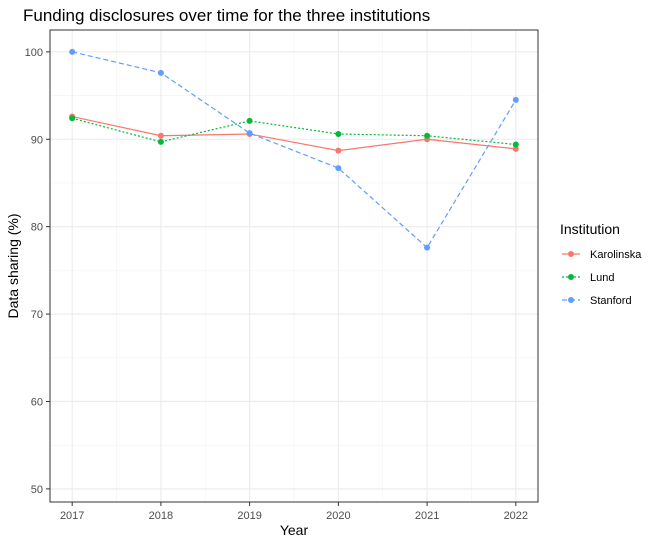 The width and height of the screenshot is (660, 545). I want to click on x-tick-label: 2019, so click(249, 516).